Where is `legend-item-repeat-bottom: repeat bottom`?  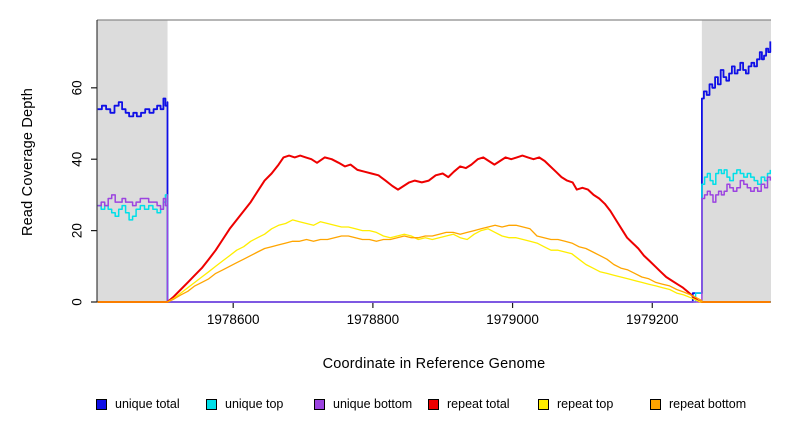
legend-item-repeat-bottom: repeat bottom is located at coordinates (698, 404).